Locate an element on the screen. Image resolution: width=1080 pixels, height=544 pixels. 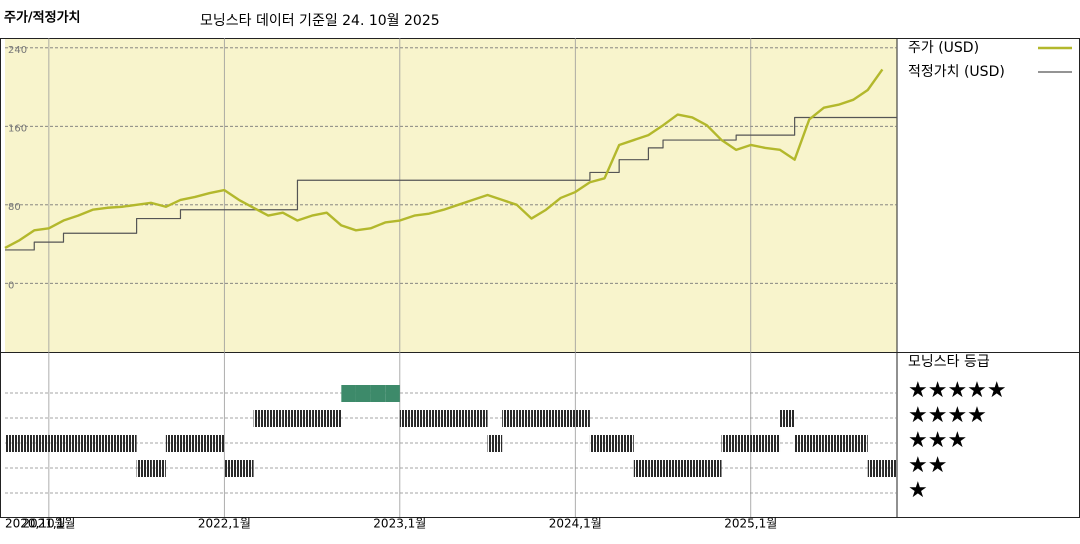
legend-label: 주가 (USD) is located at coordinates (943, 48).